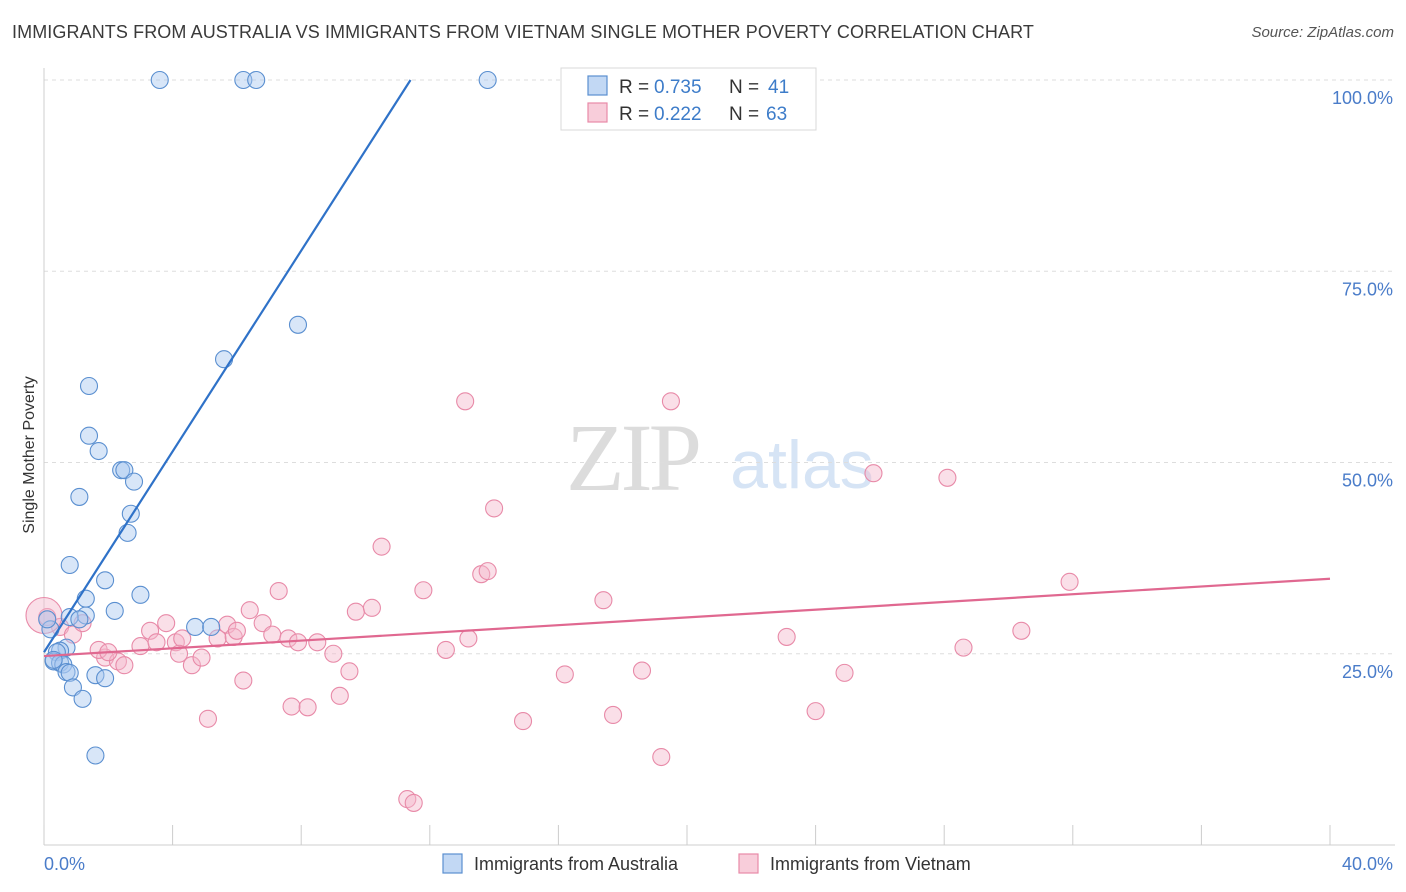 This screenshot has width=1406, height=892. What do you see at coordinates (678, 87) in the screenshot?
I see `legend-r-value-australia: 0.735` at bounding box center [678, 87].